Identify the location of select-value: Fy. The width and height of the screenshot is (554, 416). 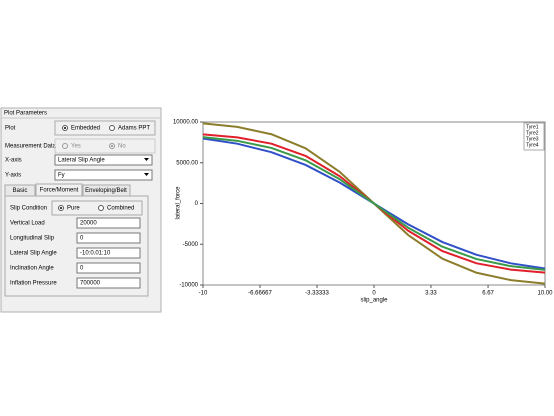
(61, 176).